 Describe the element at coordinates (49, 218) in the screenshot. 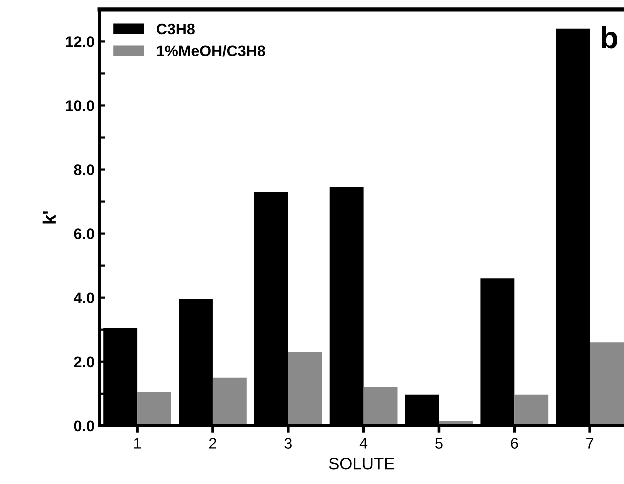

I see `y-axis-title: k'` at that location.